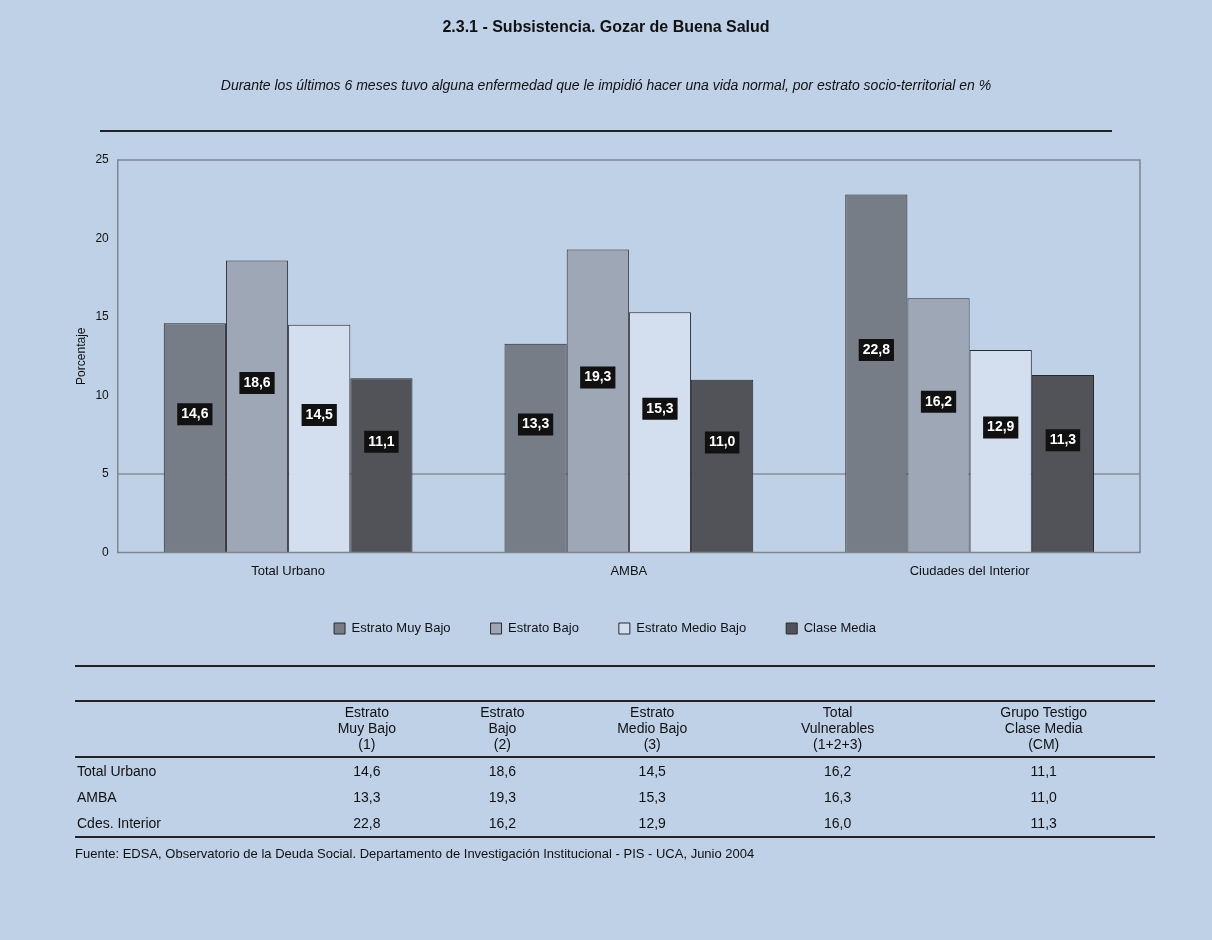 The width and height of the screenshot is (1212, 940). I want to click on data-label: 16,3, so click(838, 797).